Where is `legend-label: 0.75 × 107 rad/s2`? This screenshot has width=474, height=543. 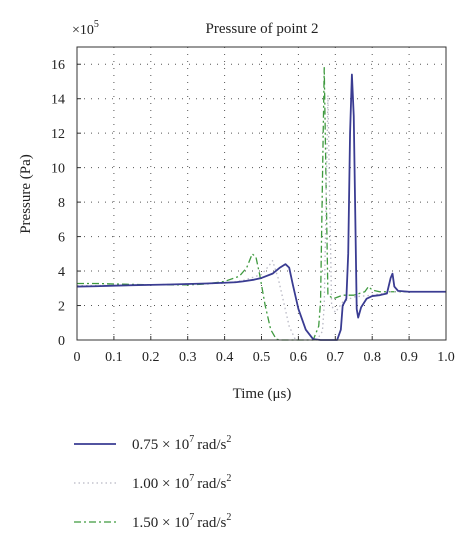
legend-label: 0.75 × 107 rad/s2 is located at coordinates (181, 443).